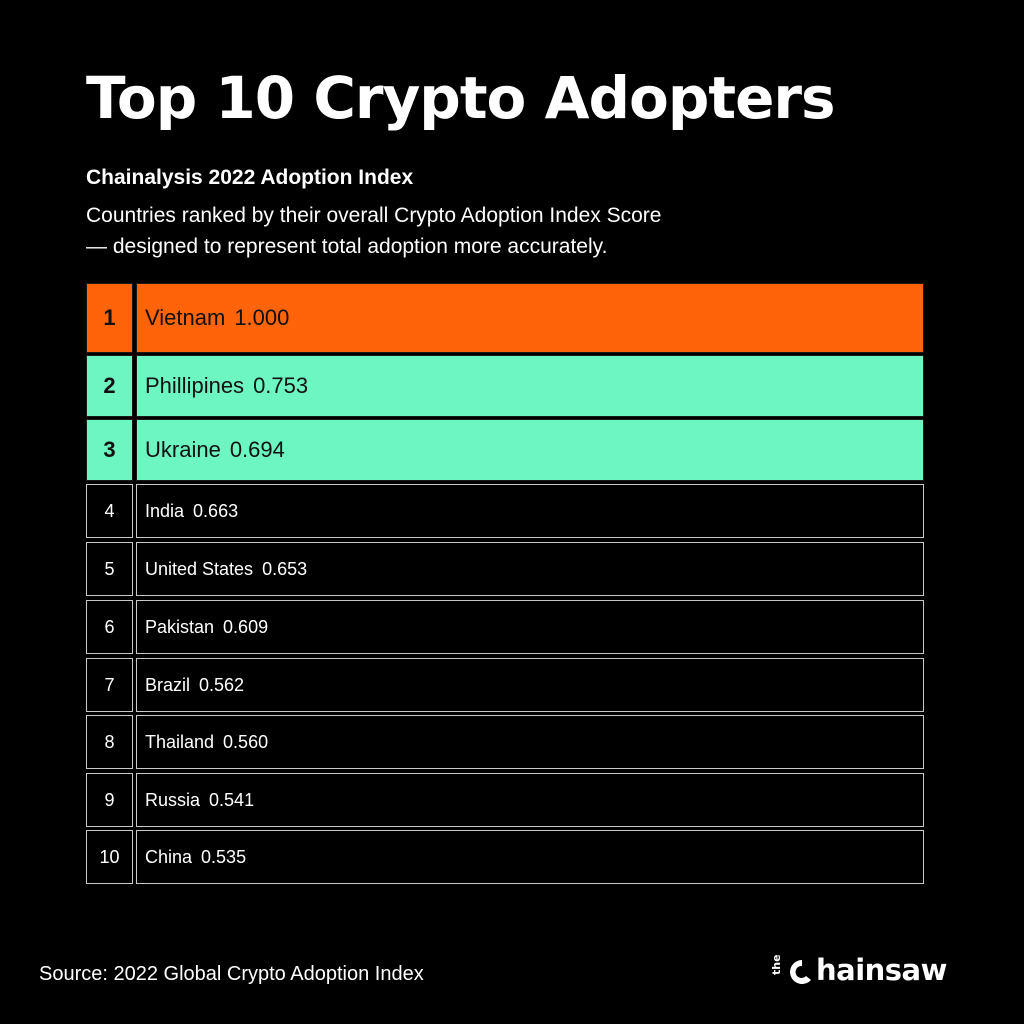 This screenshot has height=1024, width=1024. Describe the element at coordinates (199, 568) in the screenshot. I see `country-name: United States` at that location.